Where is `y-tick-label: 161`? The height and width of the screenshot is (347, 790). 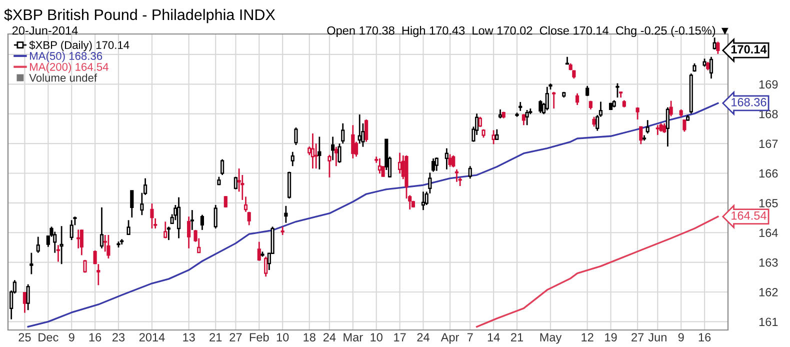
y-tick-label: 161 is located at coordinates (768, 322).